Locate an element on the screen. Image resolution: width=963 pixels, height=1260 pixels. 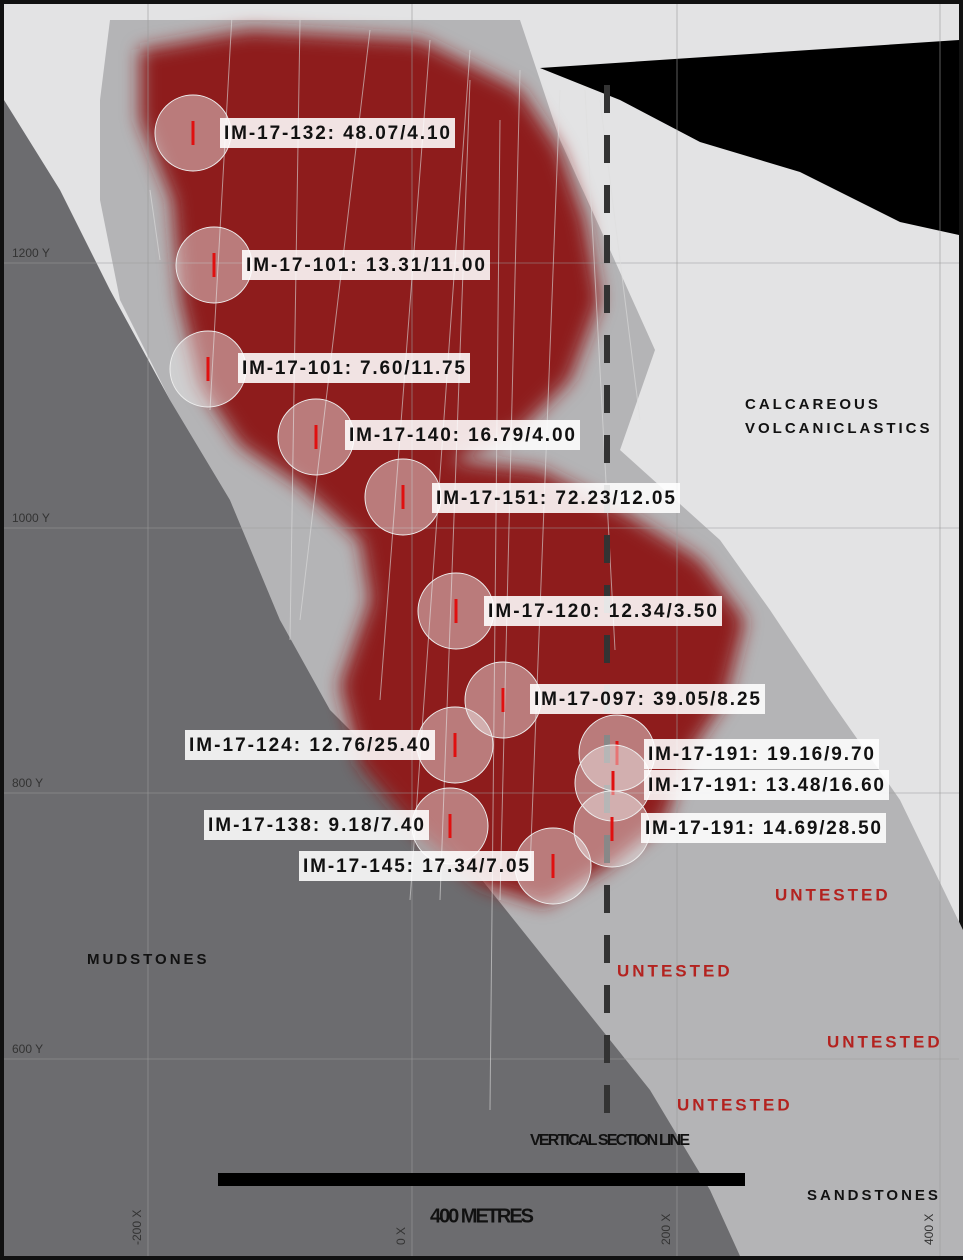
intercept-label: IM-17-191: 14.69/28.50 is located at coordinates (763, 828).